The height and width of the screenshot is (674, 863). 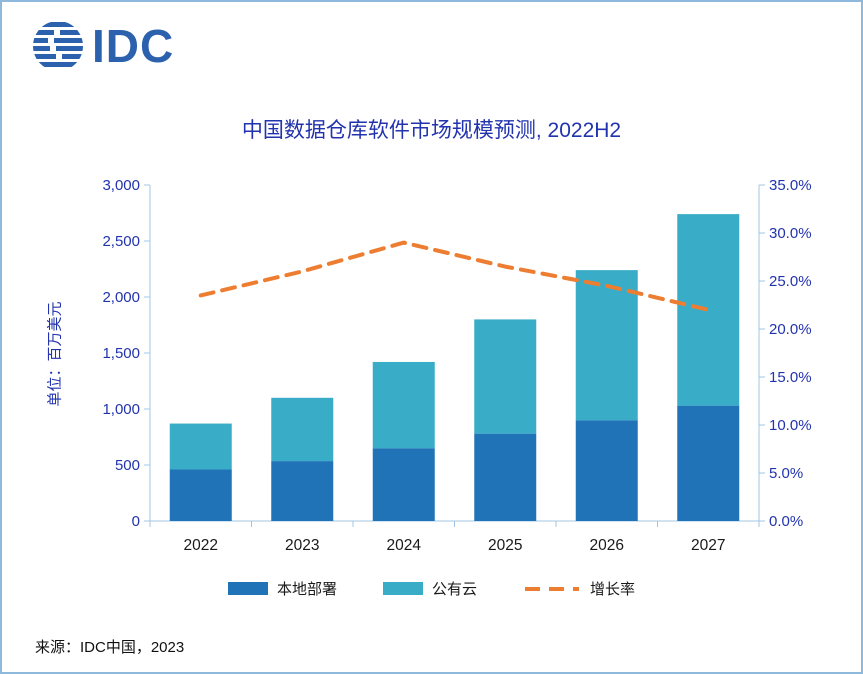 What do you see at coordinates (708, 545) in the screenshot?
I see `category-label-2027: 2027` at bounding box center [708, 545].